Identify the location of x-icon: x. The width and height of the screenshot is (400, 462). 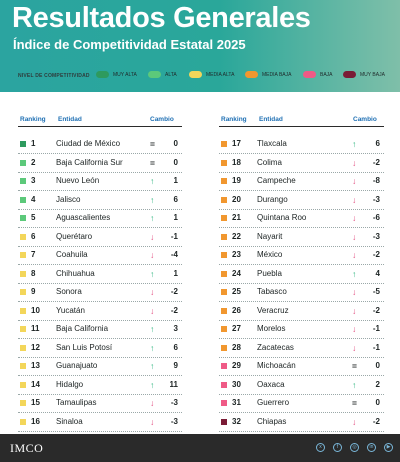
(320, 447).